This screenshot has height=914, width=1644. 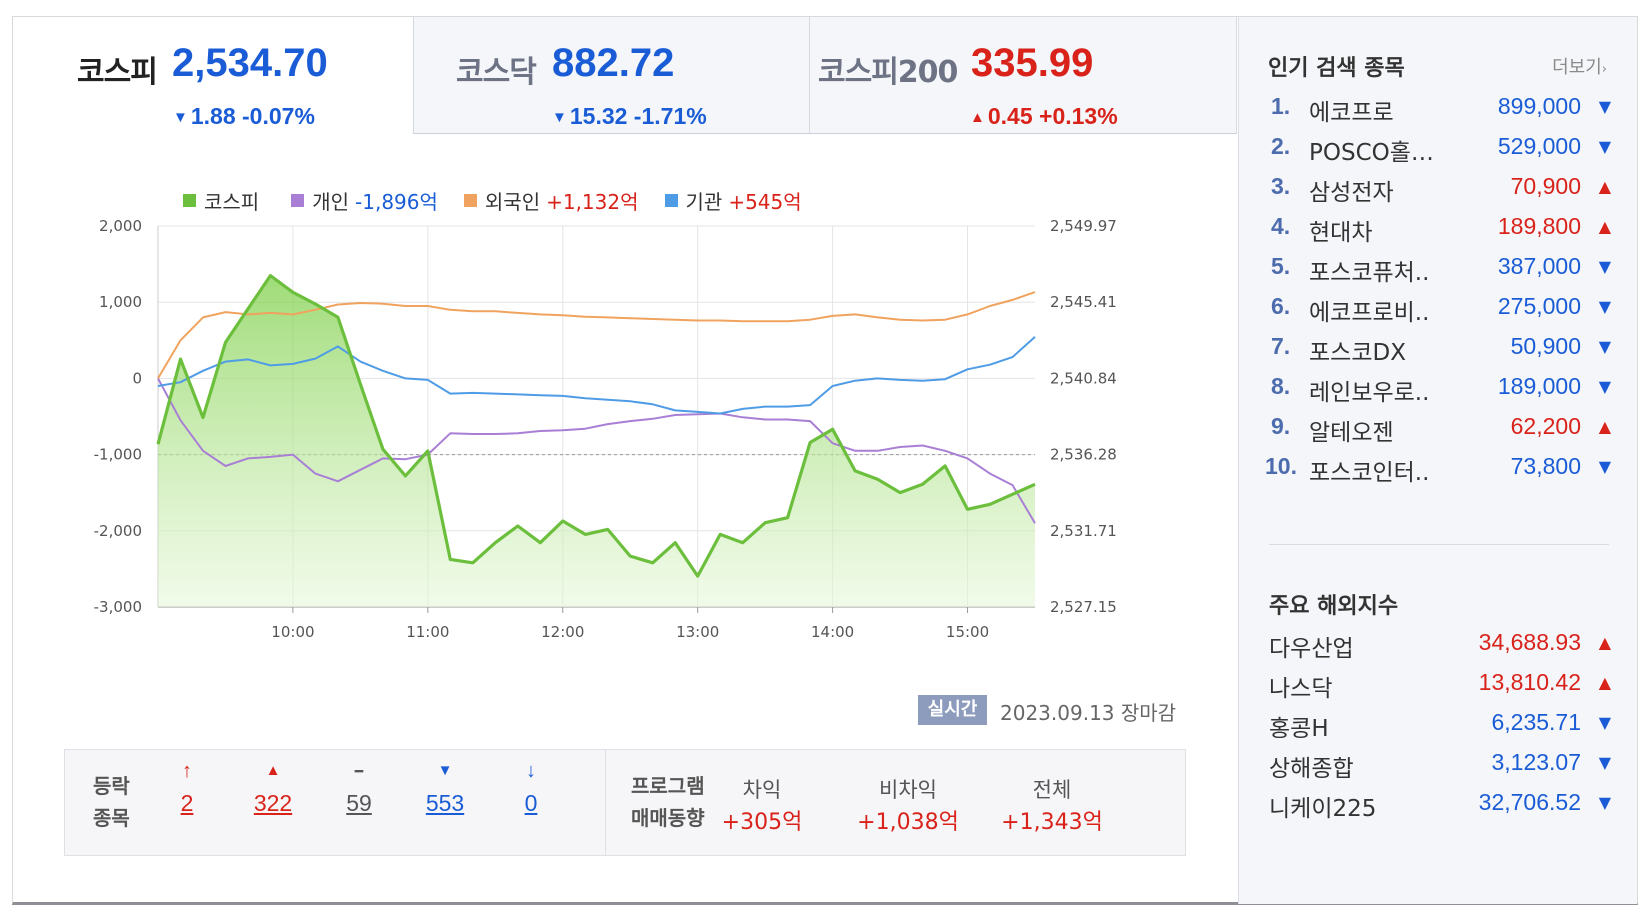 I want to click on series-individual-line, so click(x=596, y=450).